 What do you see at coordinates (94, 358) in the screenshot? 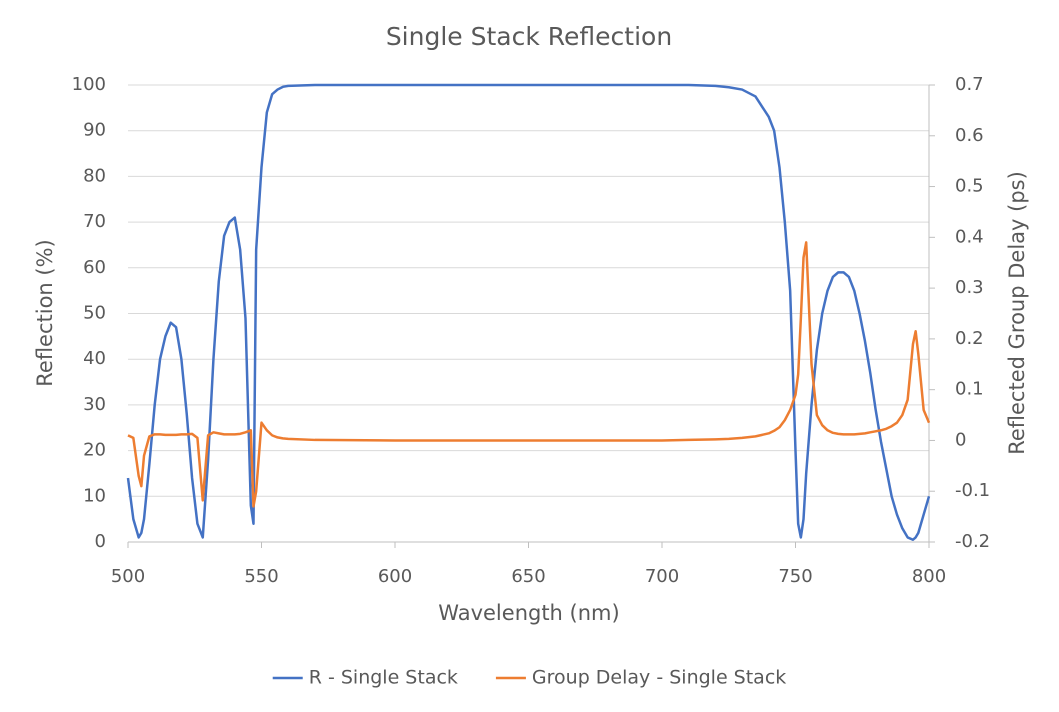
I see `y-tick-label: 40` at bounding box center [94, 358].